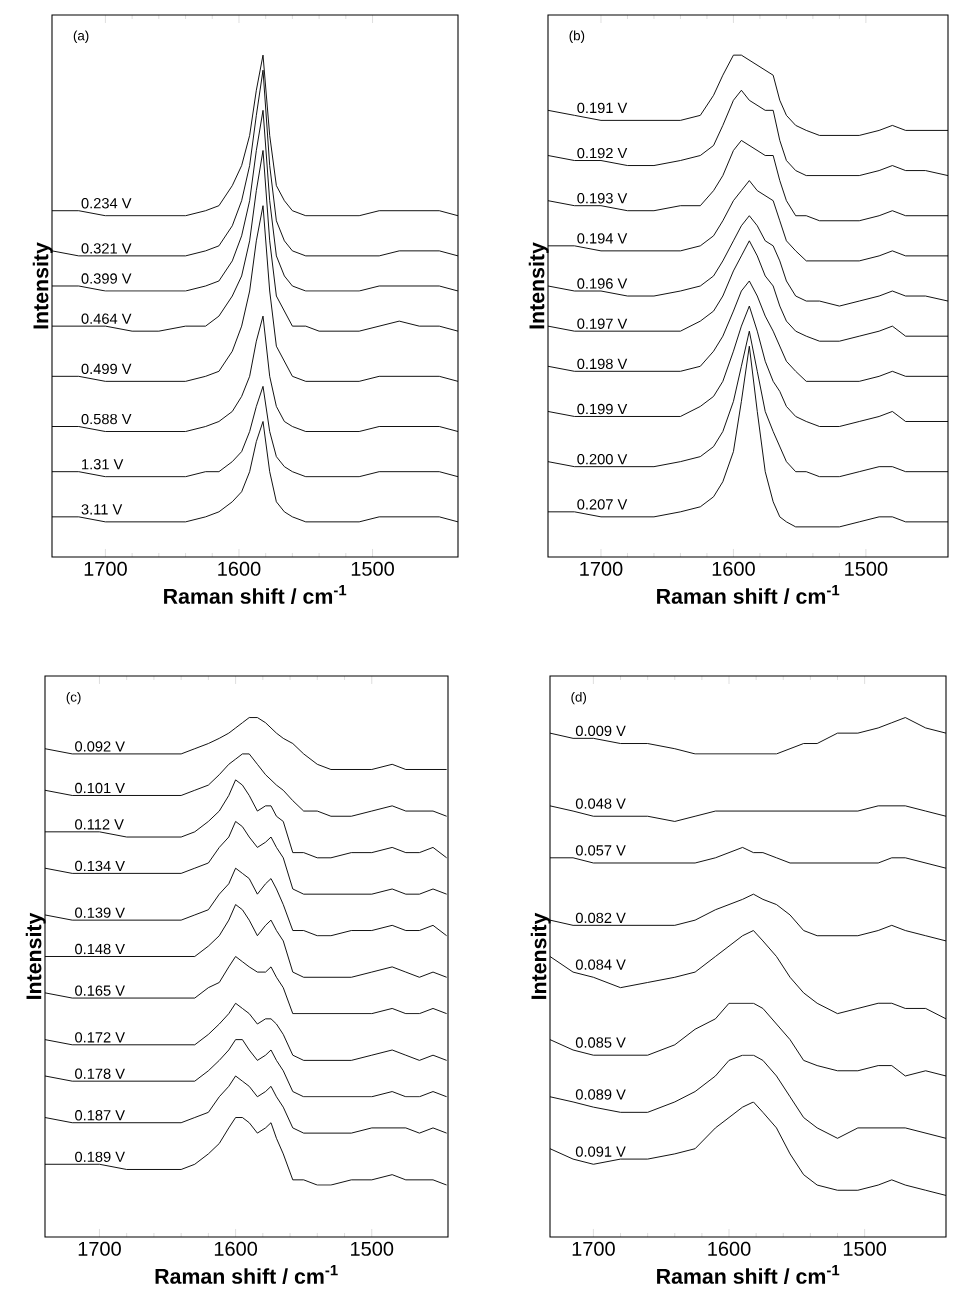  What do you see at coordinates (600, 1151) in the screenshot?
I see `series-label: 0.091 V` at bounding box center [600, 1151].